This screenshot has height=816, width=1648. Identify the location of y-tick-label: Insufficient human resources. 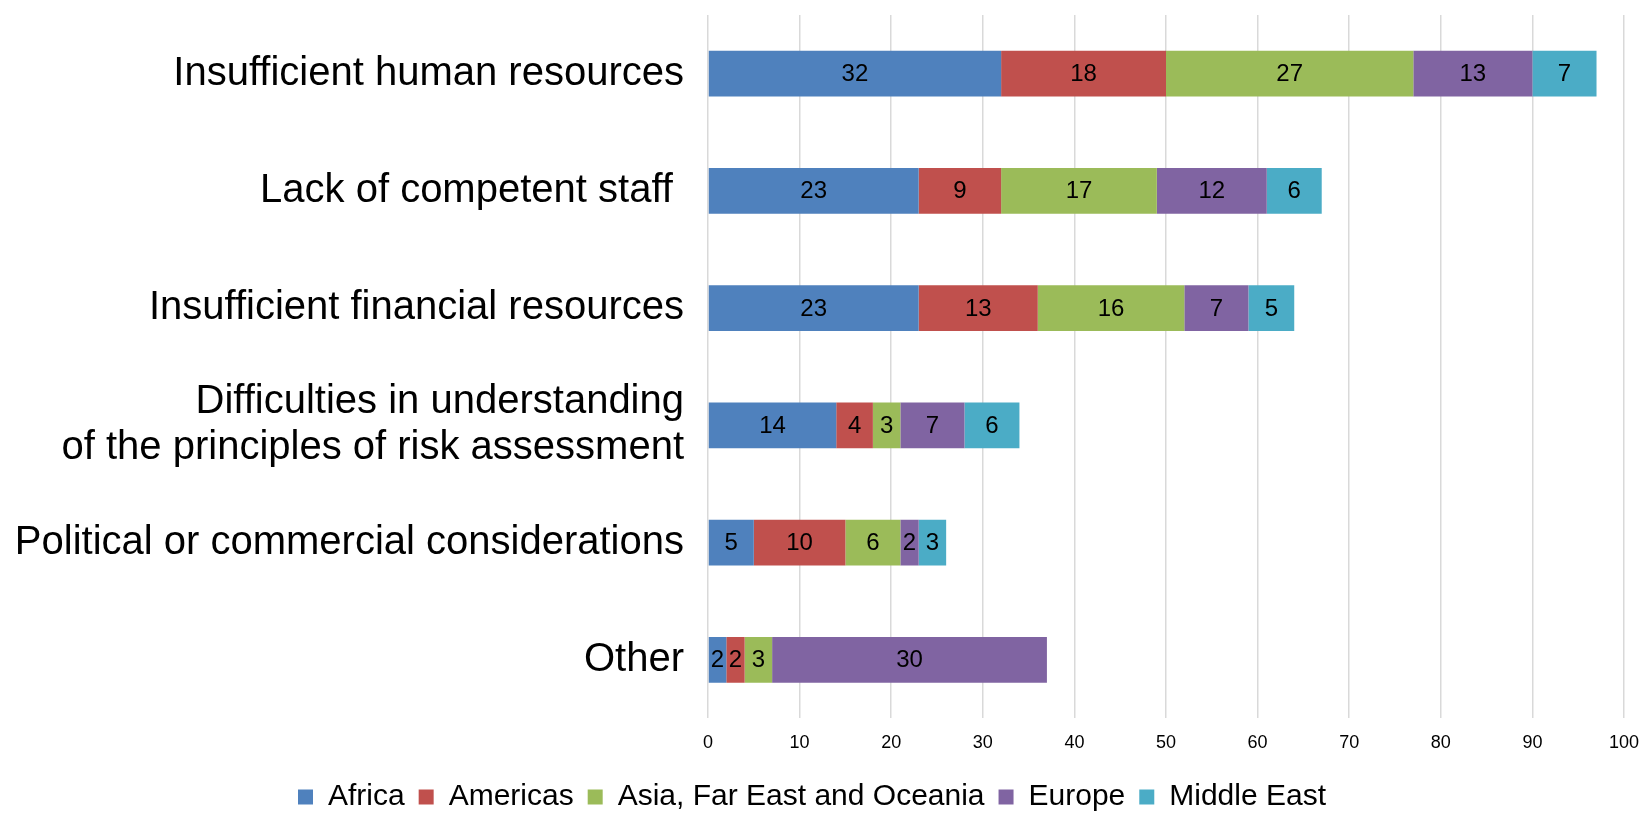
(428, 70).